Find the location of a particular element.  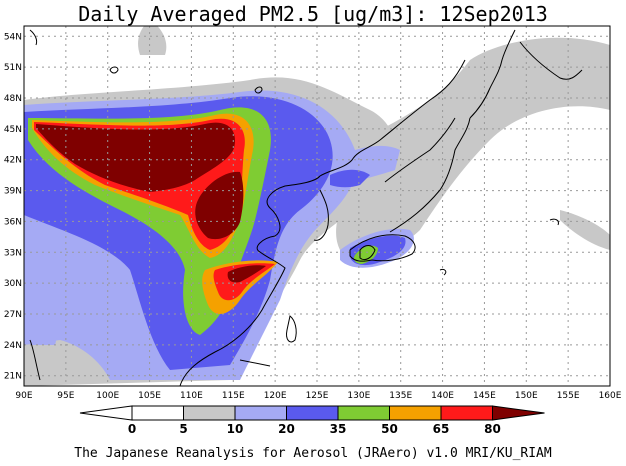

lat-tick-label: 21N is located at coordinates (13, 377).